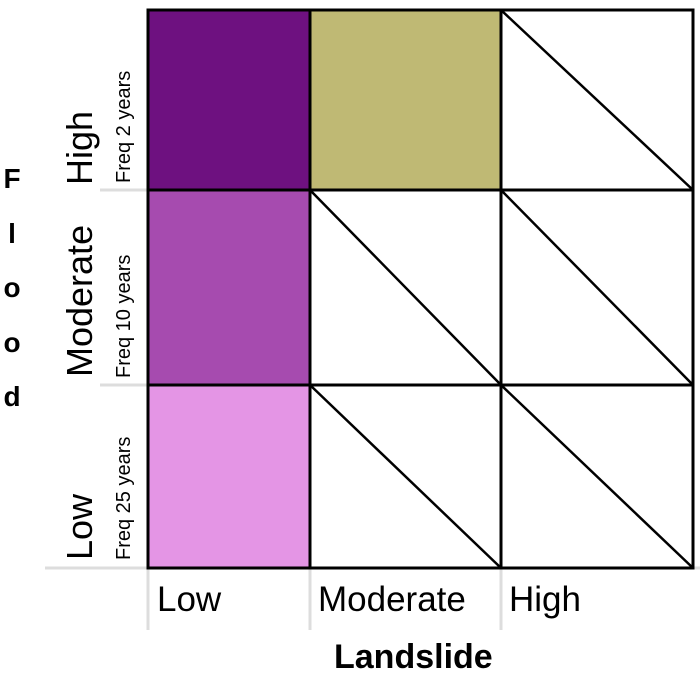 This screenshot has width=700, height=681. Describe the element at coordinates (12, 396) in the screenshot. I see `y-axis-title-letter: d` at that location.